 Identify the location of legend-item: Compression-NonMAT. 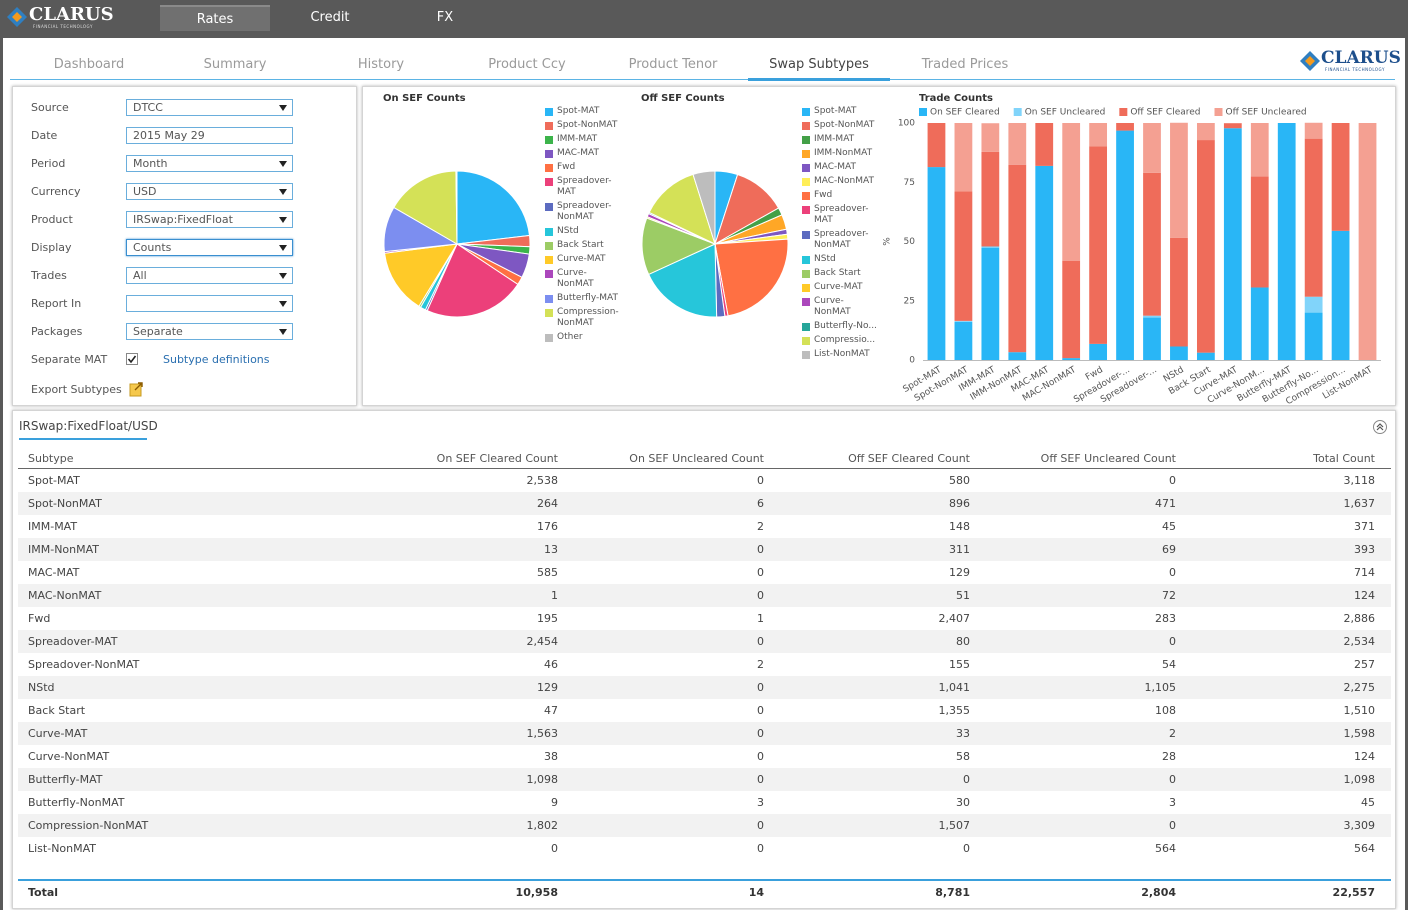
(584, 318).